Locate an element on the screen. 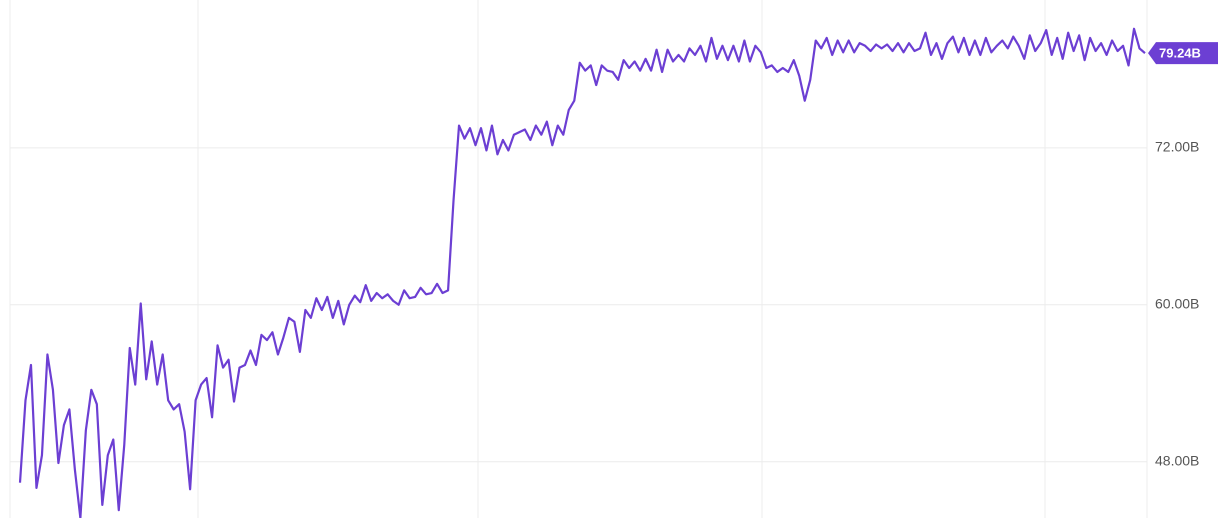 This screenshot has width=1218, height=518. value-label: 79.24B is located at coordinates (1180, 53).